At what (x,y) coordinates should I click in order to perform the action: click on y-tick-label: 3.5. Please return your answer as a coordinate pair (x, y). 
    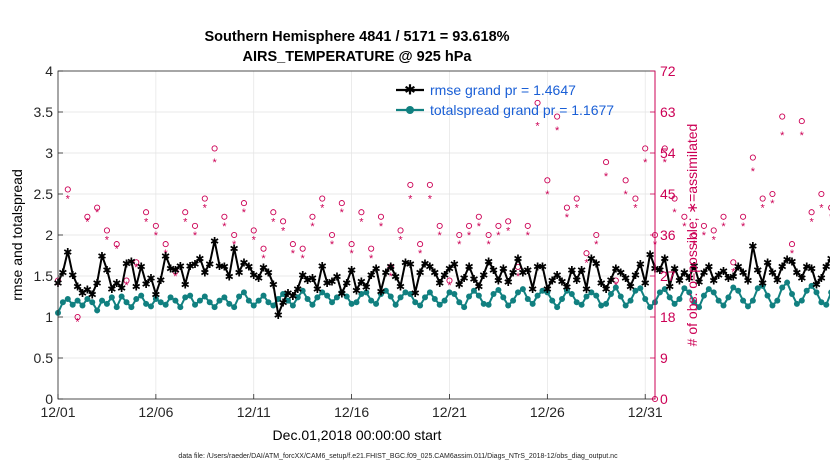
    Looking at the image, I should click on (44, 112).